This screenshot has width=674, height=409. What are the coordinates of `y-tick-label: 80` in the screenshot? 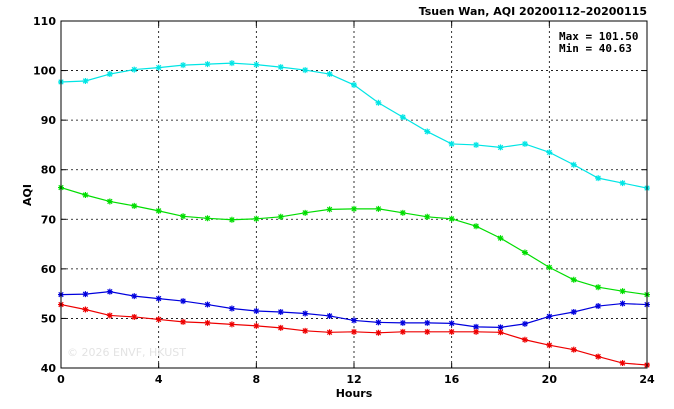 It's located at (49, 170).